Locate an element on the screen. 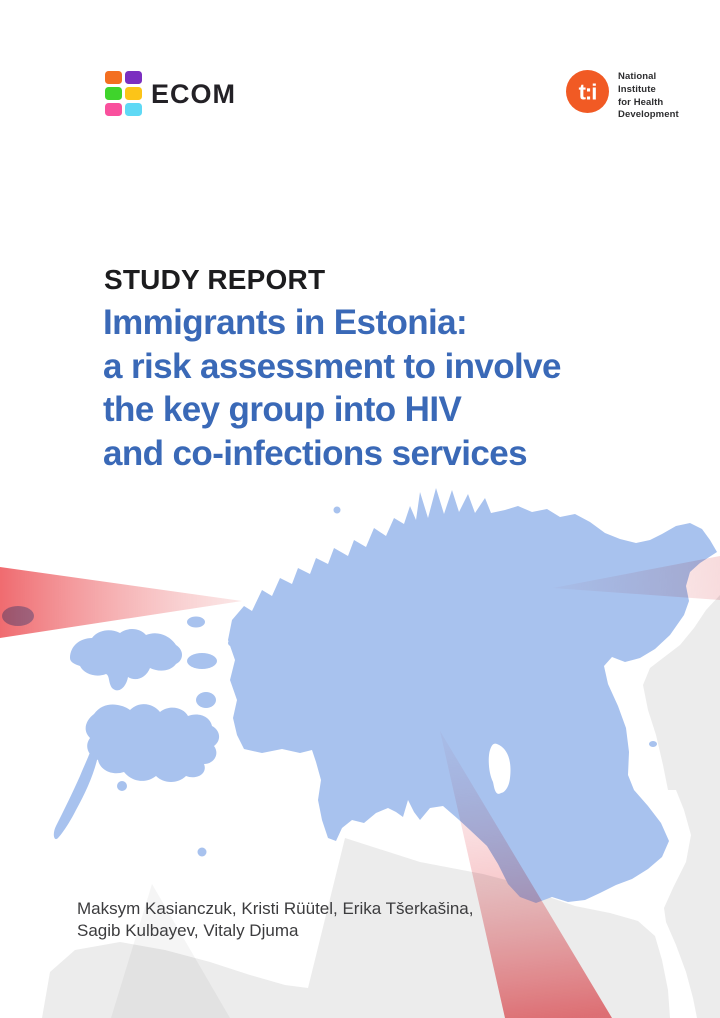  island-saaremaa is located at coordinates (152, 743).